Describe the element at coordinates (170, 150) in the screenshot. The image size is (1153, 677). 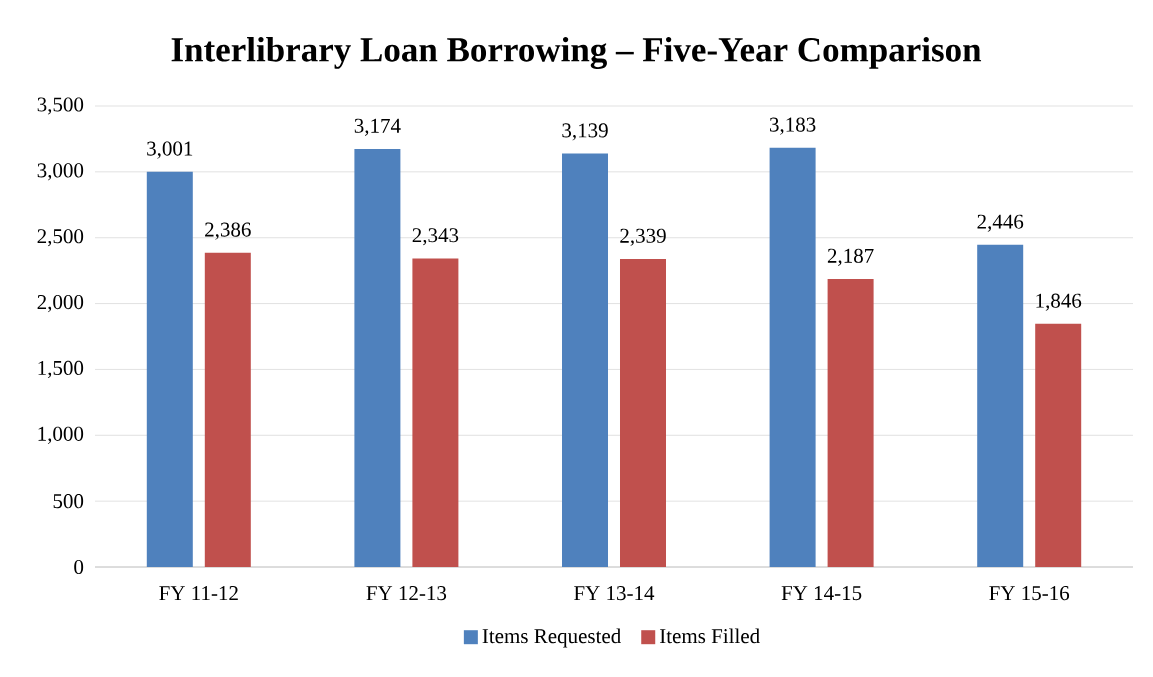
I see `data-label: 3,001` at that location.